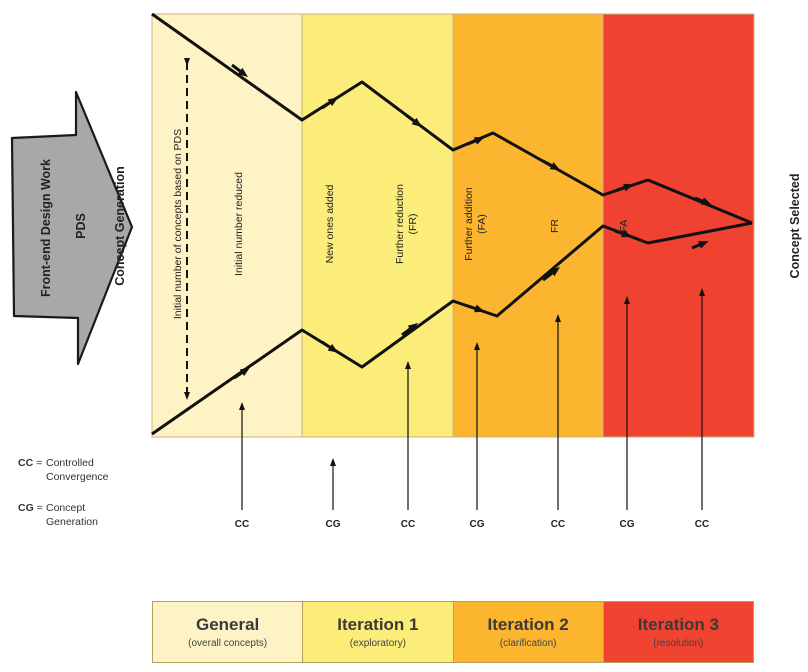 This screenshot has height=672, width=808. Describe the element at coordinates (26, 508) in the screenshot. I see `legend-cg-key: CG` at that location.